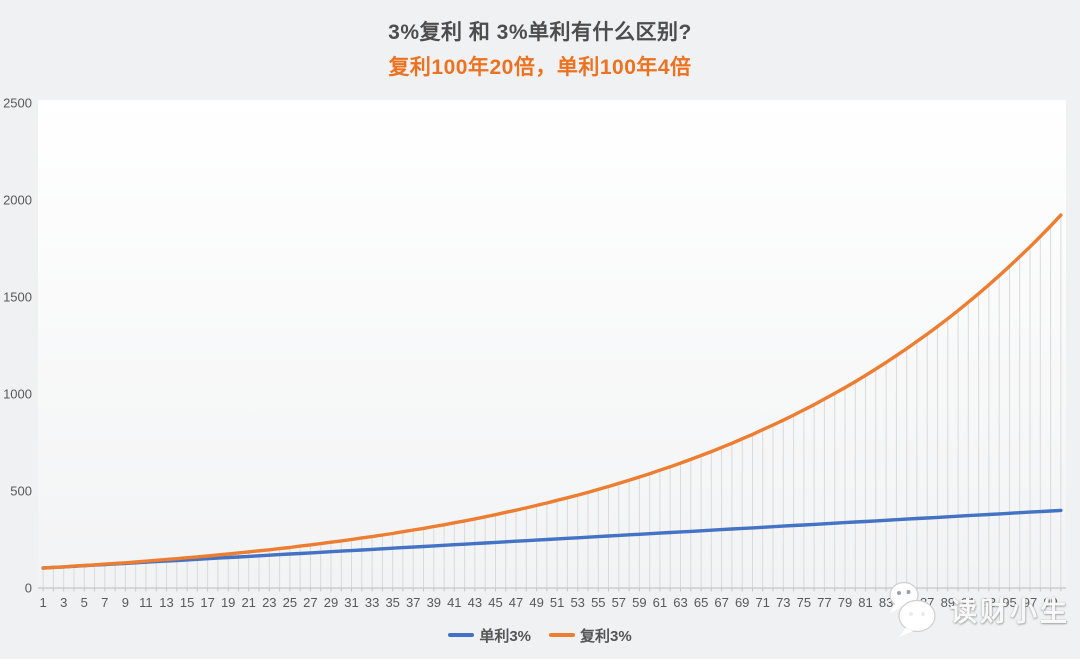 The width and height of the screenshot is (1080, 659). Describe the element at coordinates (742, 602) in the screenshot. I see `svg-text: 69` at that location.